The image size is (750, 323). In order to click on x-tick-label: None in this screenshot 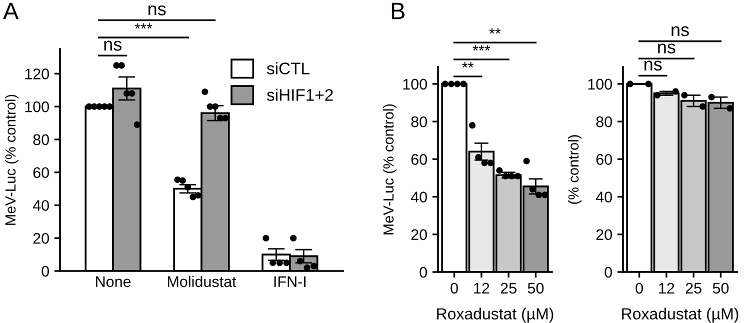, I will do `click(113, 282)`.